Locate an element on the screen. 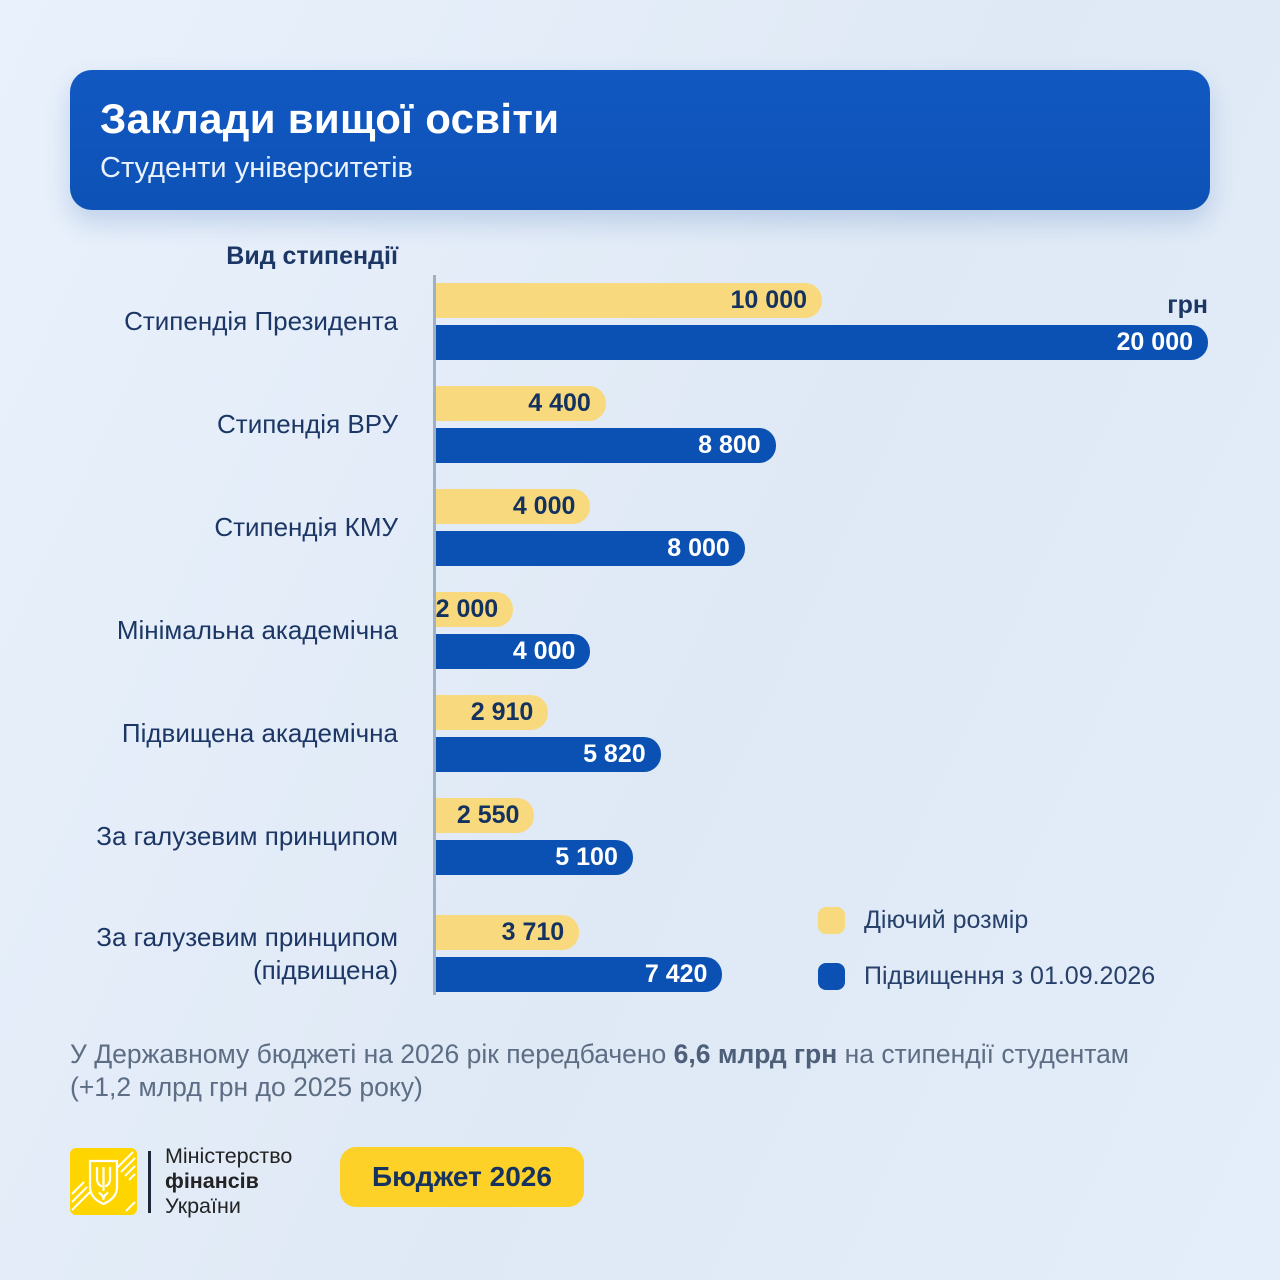 The width and height of the screenshot is (1280, 1280). category-label: Стипендія ВРУ is located at coordinates (307, 424).